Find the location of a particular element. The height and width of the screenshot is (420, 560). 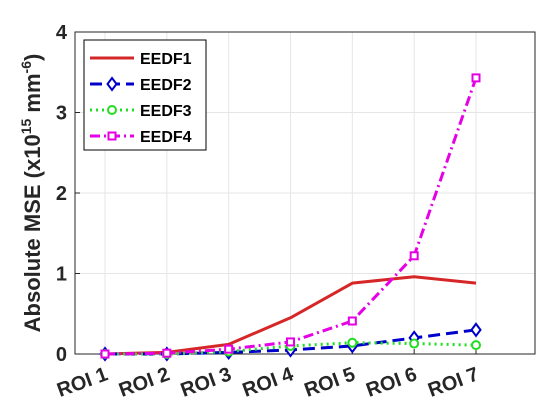

legend-item: EEDF1 is located at coordinates (141, 59).